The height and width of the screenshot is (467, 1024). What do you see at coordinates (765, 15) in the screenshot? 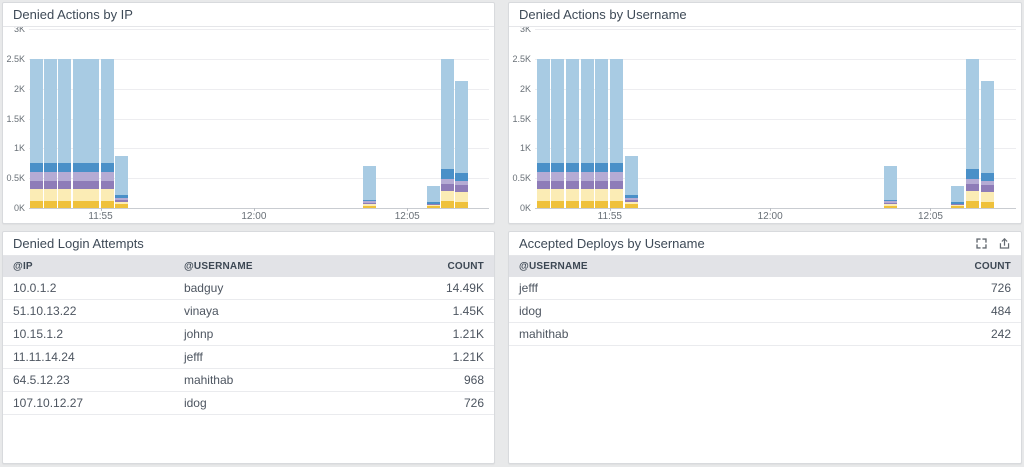
I see `panel-header: Denied Actions by Username` at bounding box center [765, 15].